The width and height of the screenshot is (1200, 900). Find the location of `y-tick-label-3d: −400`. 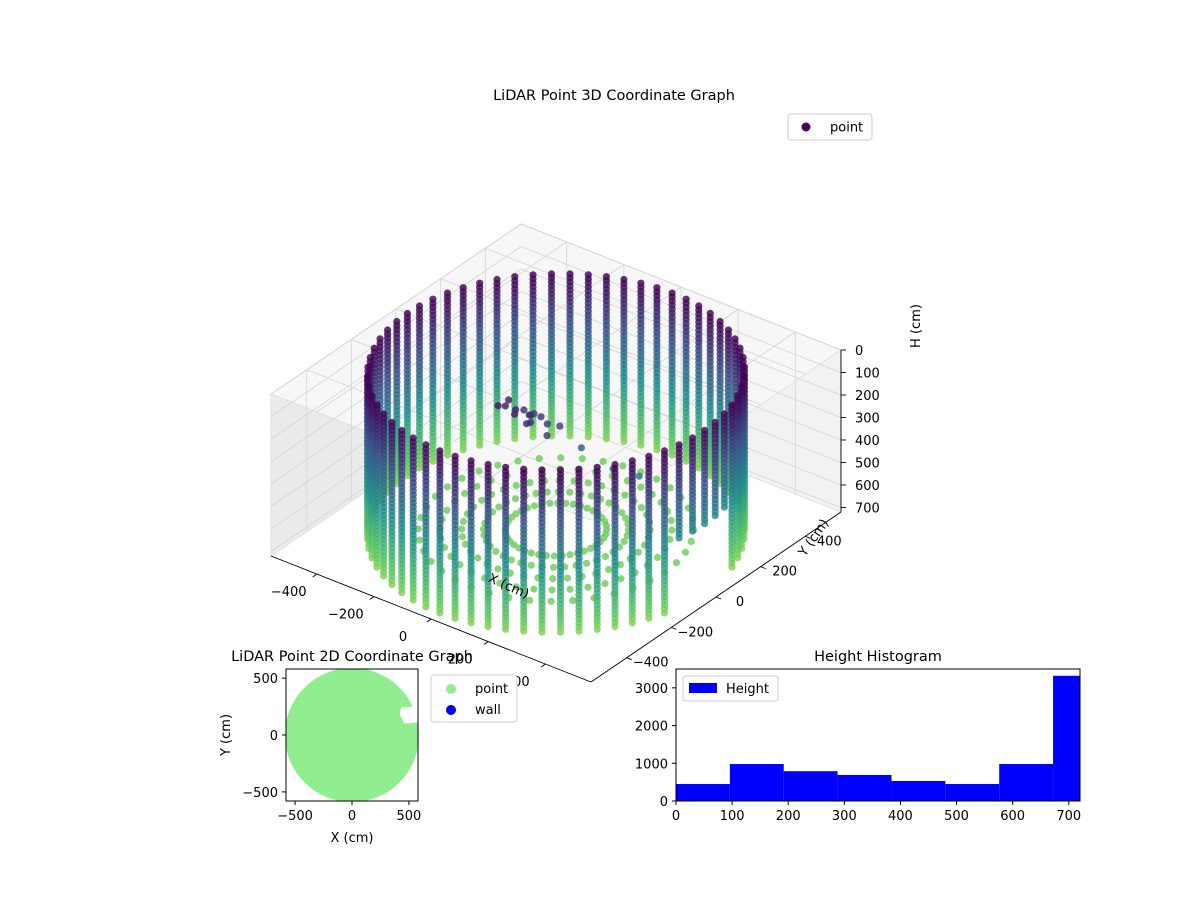

y-tick-label-3d: −400 is located at coordinates (651, 663).